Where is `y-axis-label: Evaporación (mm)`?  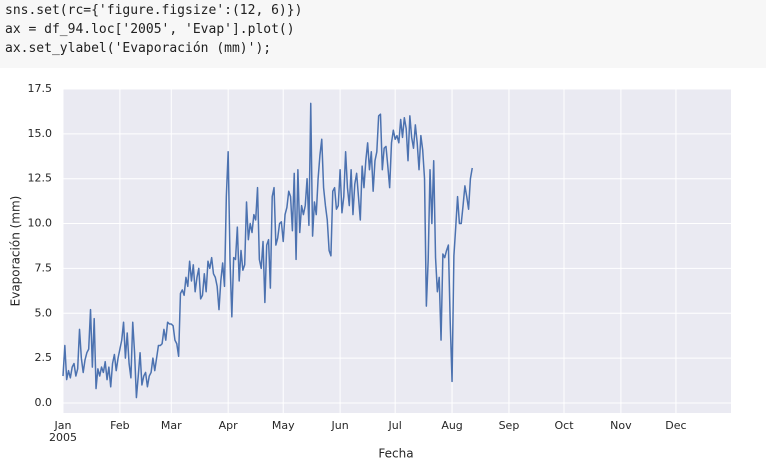 y-axis-label: Evaporación (mm) is located at coordinates (16, 251).